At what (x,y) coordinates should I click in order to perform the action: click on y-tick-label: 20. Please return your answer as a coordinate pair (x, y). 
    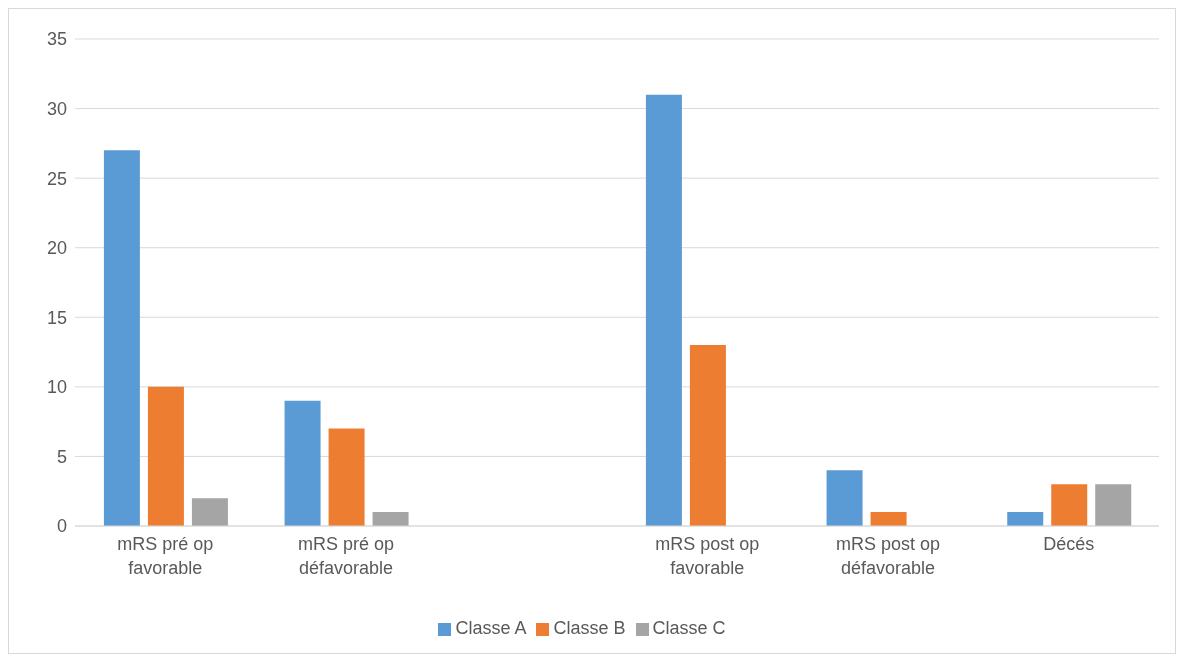
    Looking at the image, I should click on (56, 248).